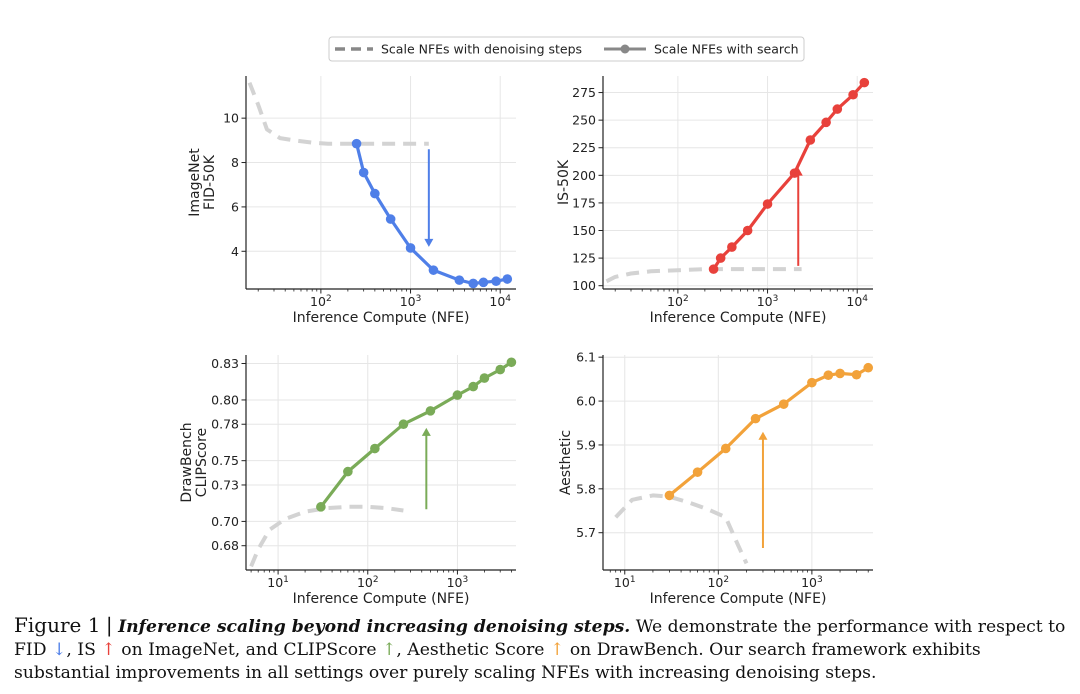 The image size is (1080, 694). Describe the element at coordinates (584, 120) in the screenshot. I see `is-ytick-label: 250` at that location.